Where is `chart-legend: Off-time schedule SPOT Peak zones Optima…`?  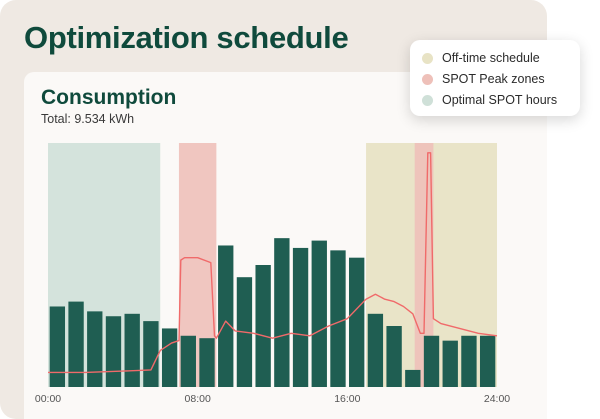
chart-legend: Off-time schedule SPOT Peak zones Optima… is located at coordinates (495, 78).